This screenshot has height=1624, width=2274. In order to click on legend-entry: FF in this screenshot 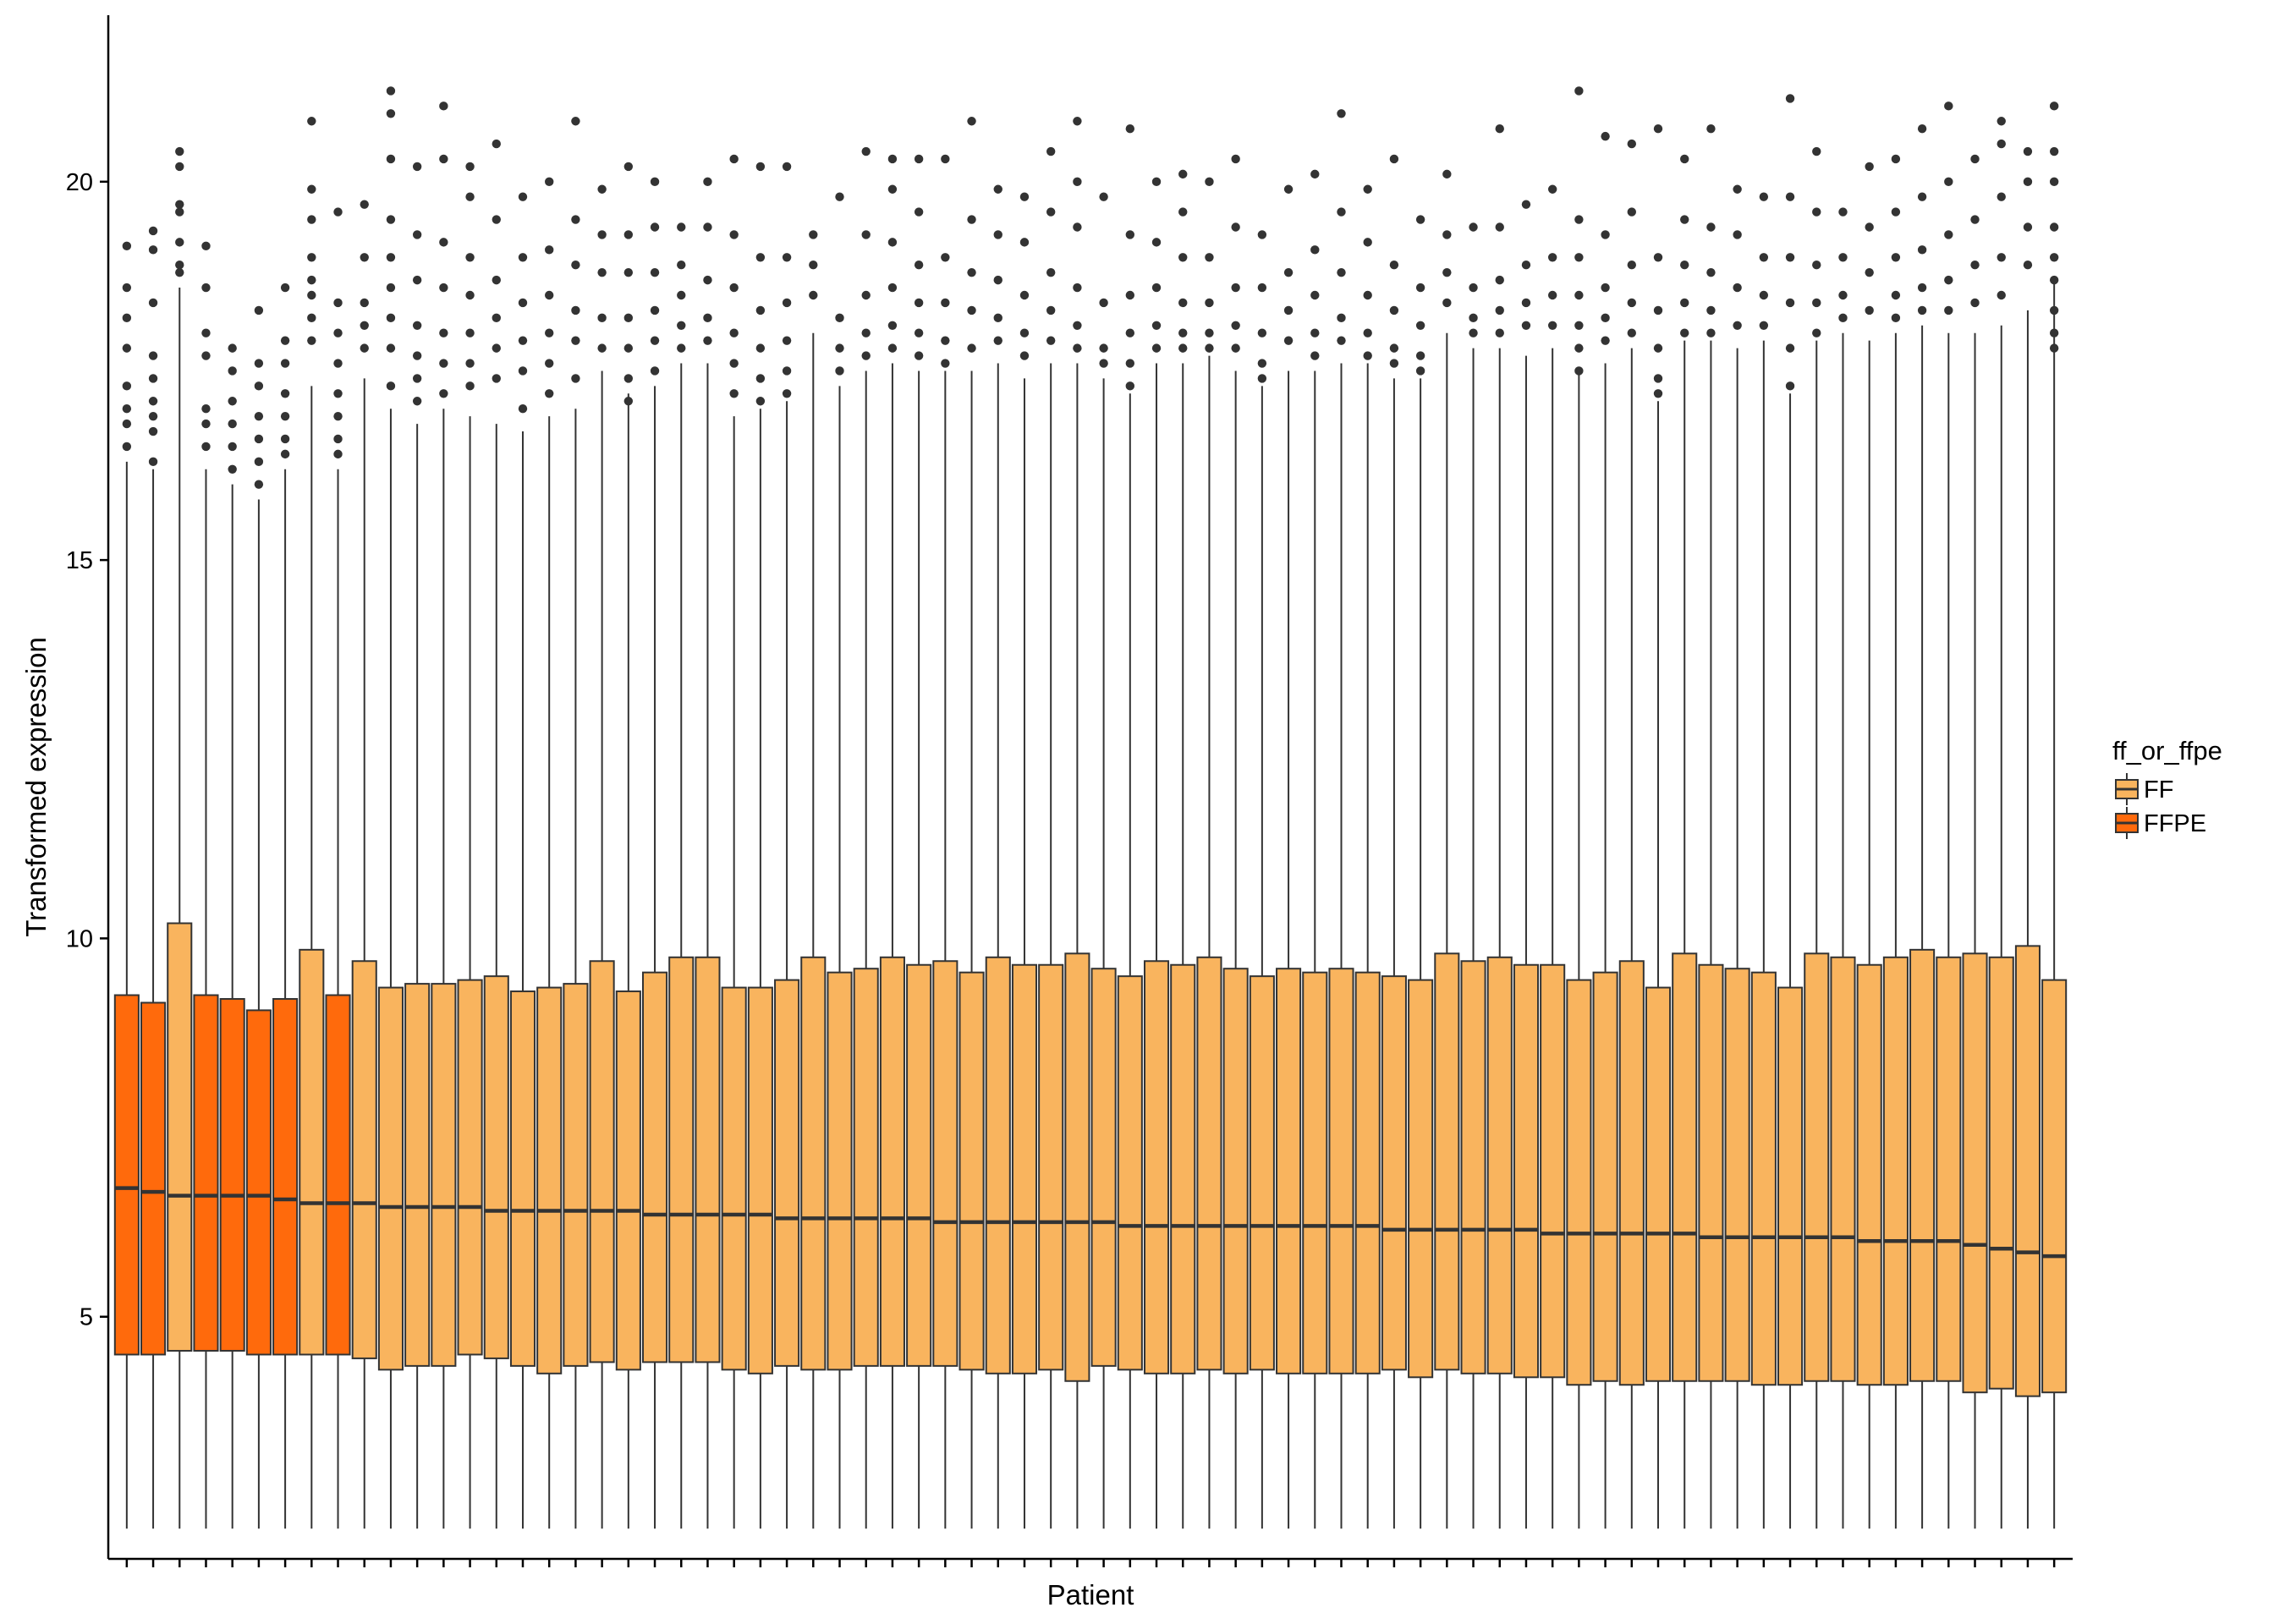, I will do `click(2144, 789)`.